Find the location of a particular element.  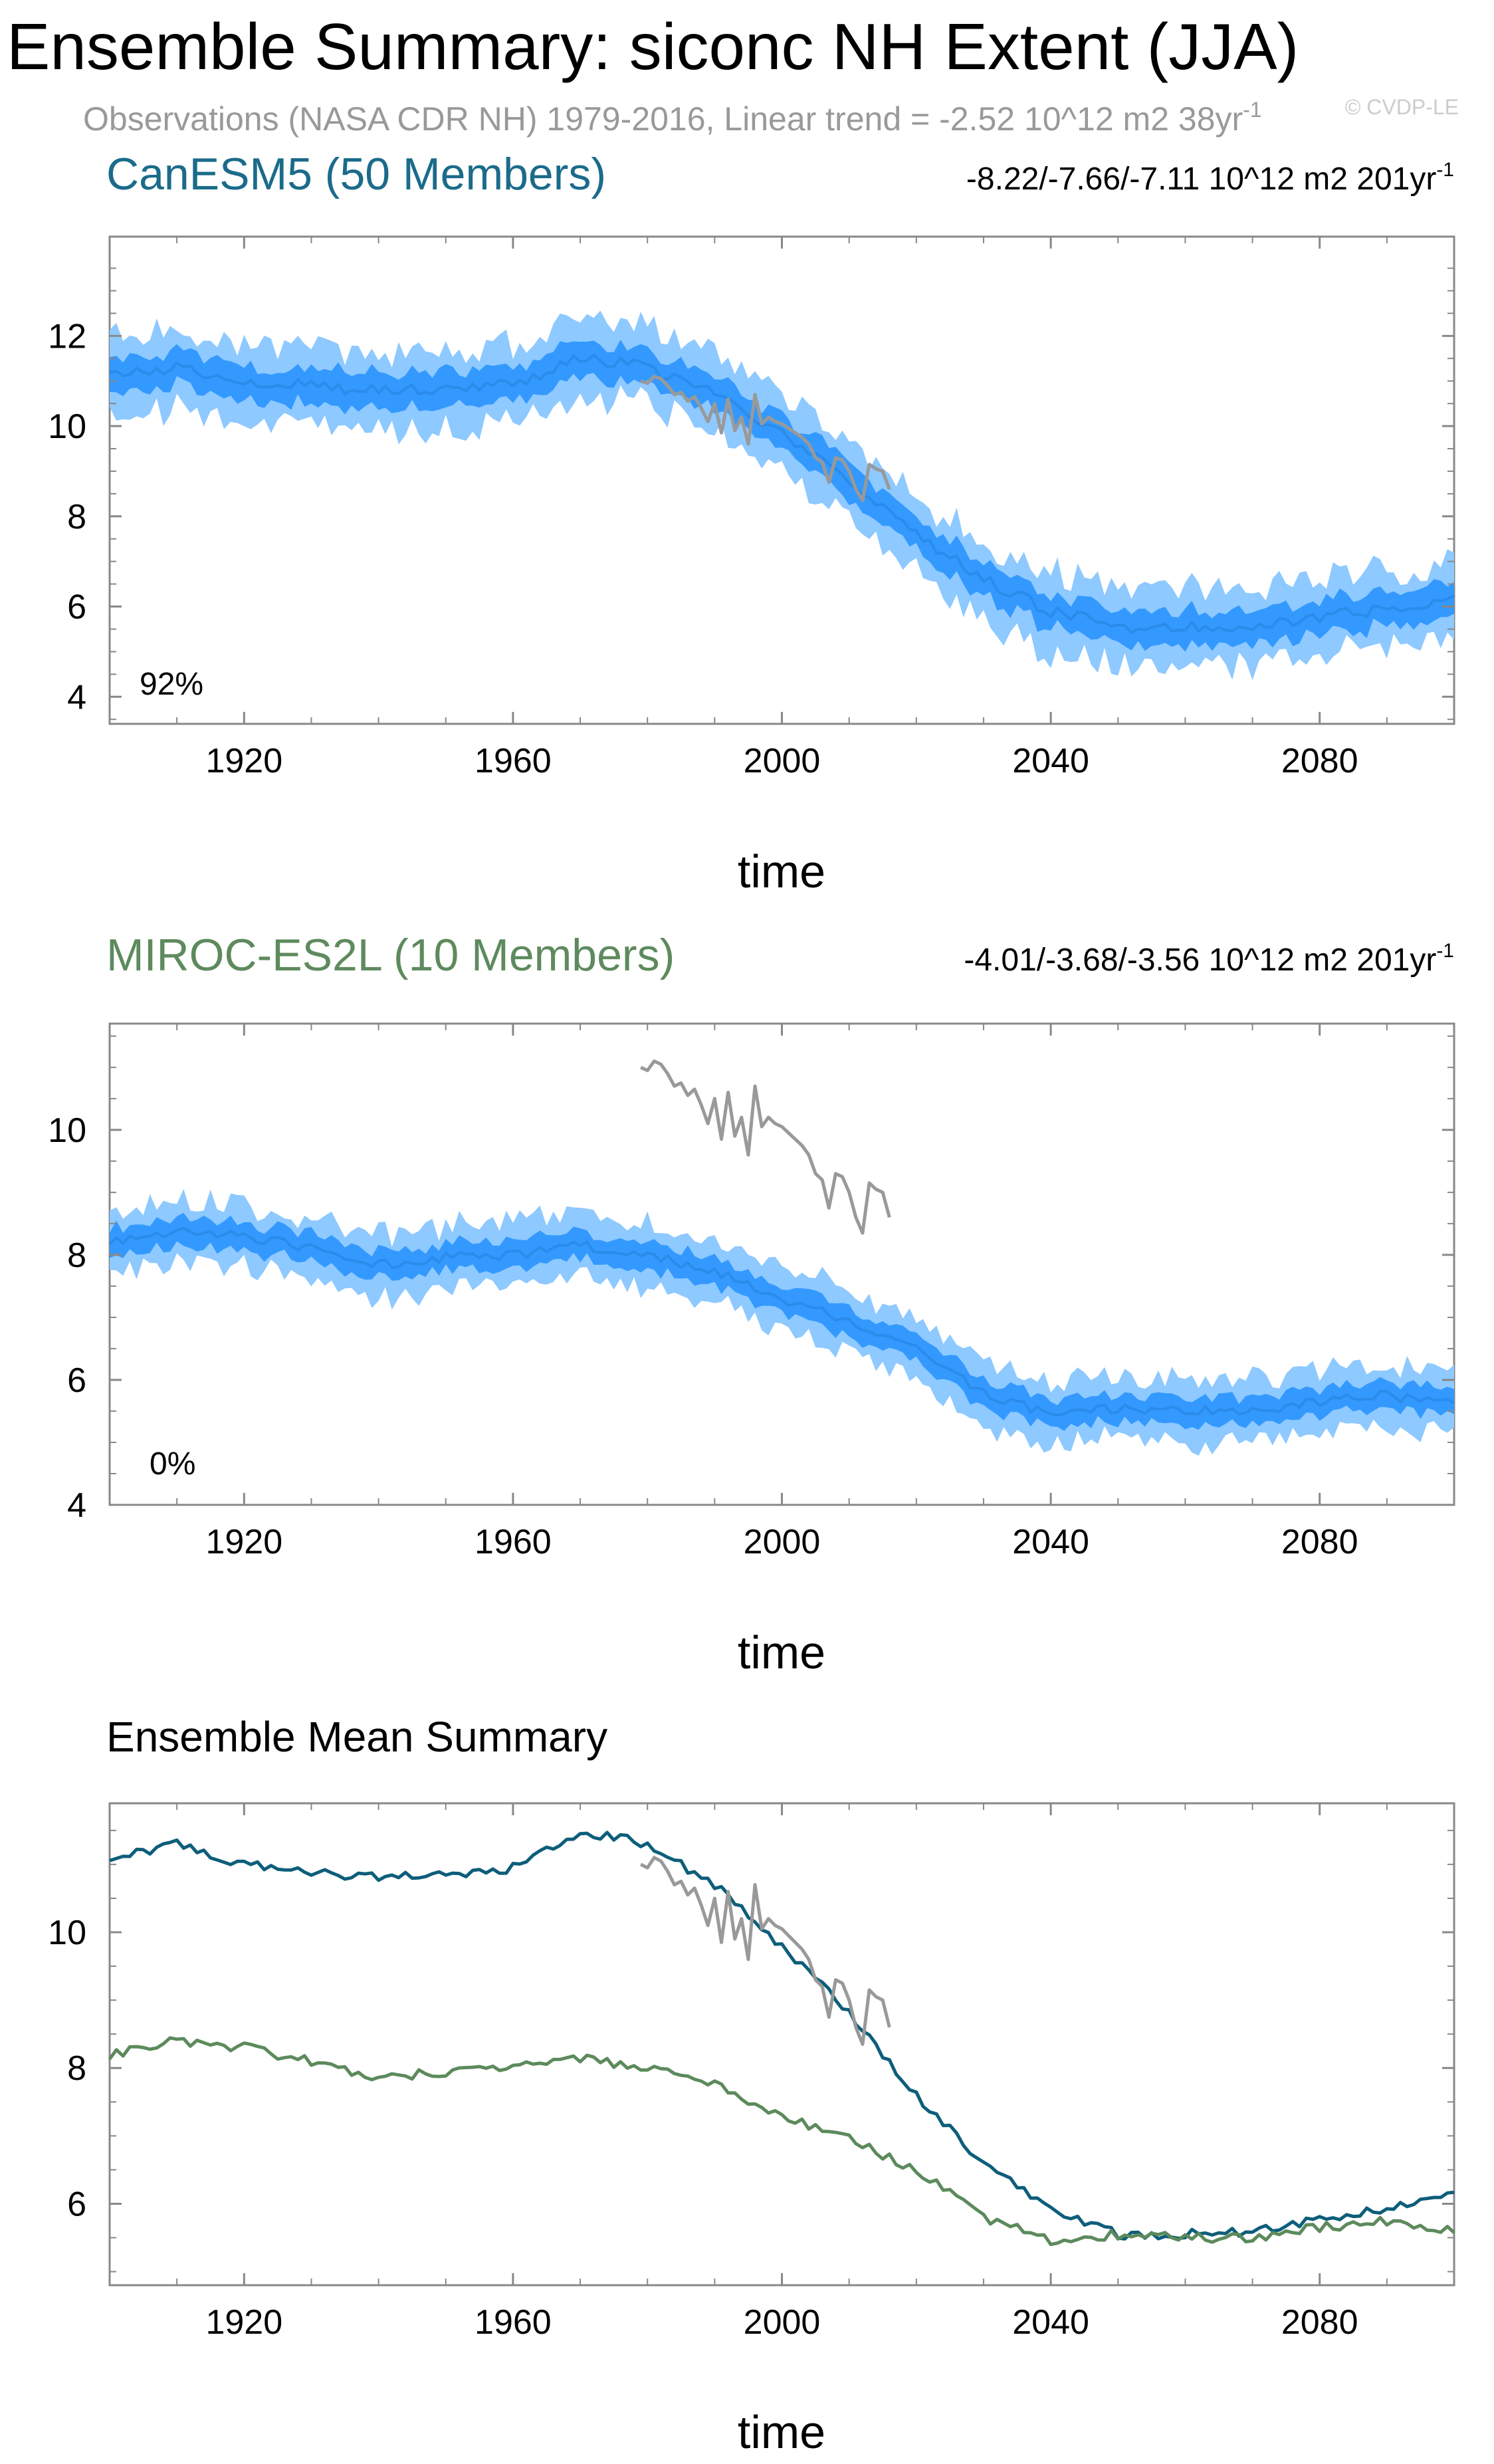

watermark: © CVDP-LE is located at coordinates (1402, 107).